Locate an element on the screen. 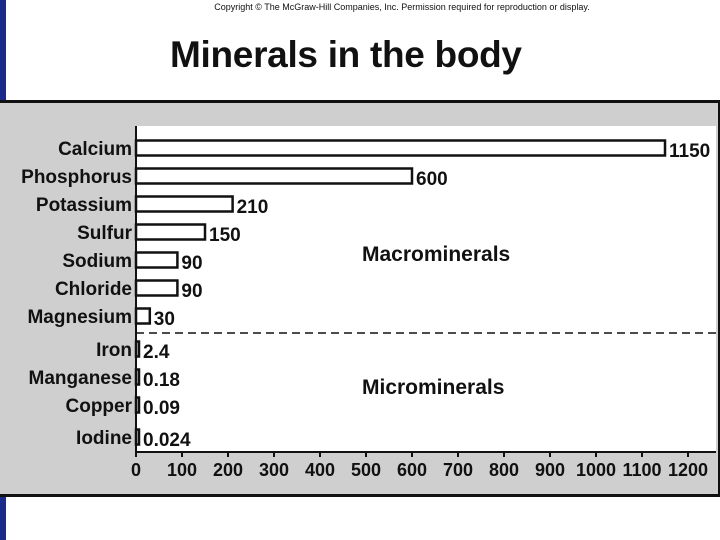 This screenshot has width=720, height=540. value-label-chloride: 90 is located at coordinates (191, 291).